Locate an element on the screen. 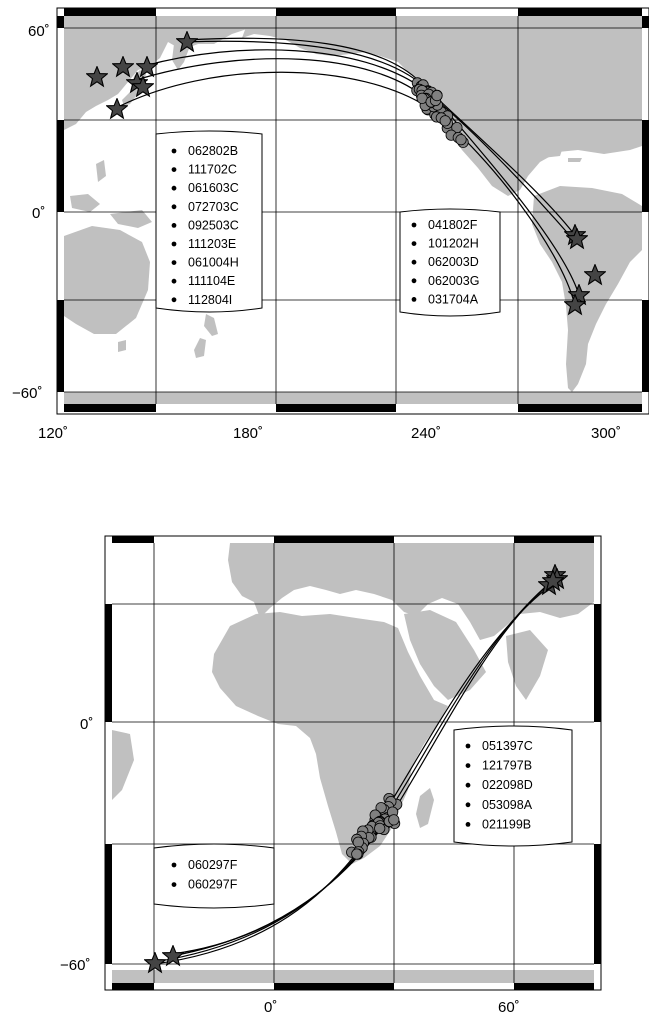 This screenshot has height=1016, width=649. lat-tick-label: 60˚ is located at coordinates (39, 31).